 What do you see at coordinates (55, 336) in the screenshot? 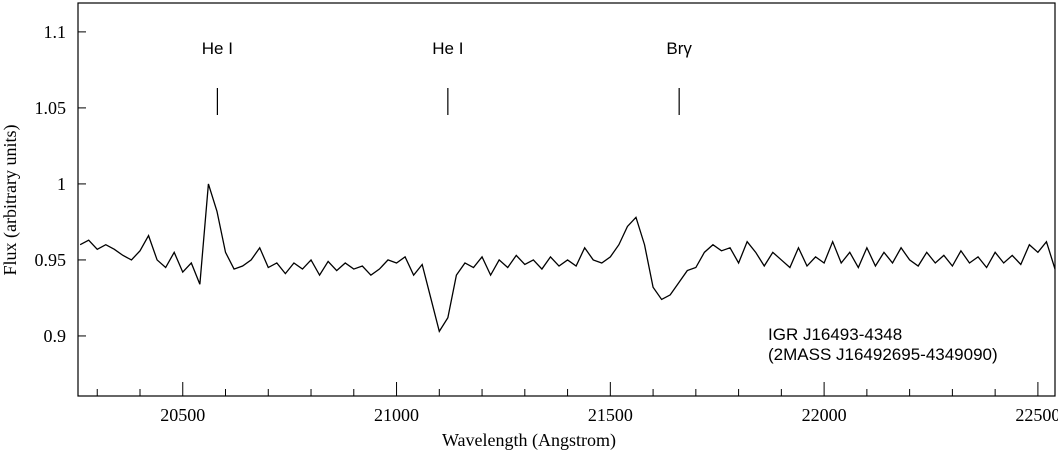
I see `y-tick-label: 0.9` at bounding box center [55, 336].